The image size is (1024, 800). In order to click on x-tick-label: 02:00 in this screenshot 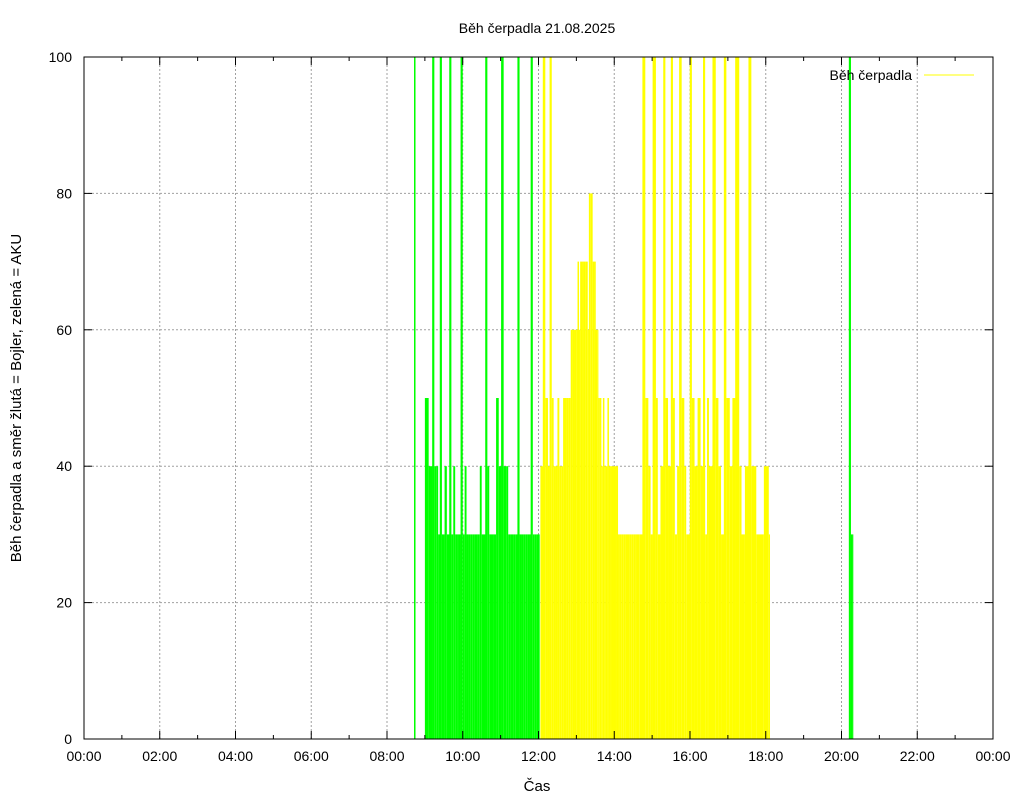, I will do `click(159, 756)`.